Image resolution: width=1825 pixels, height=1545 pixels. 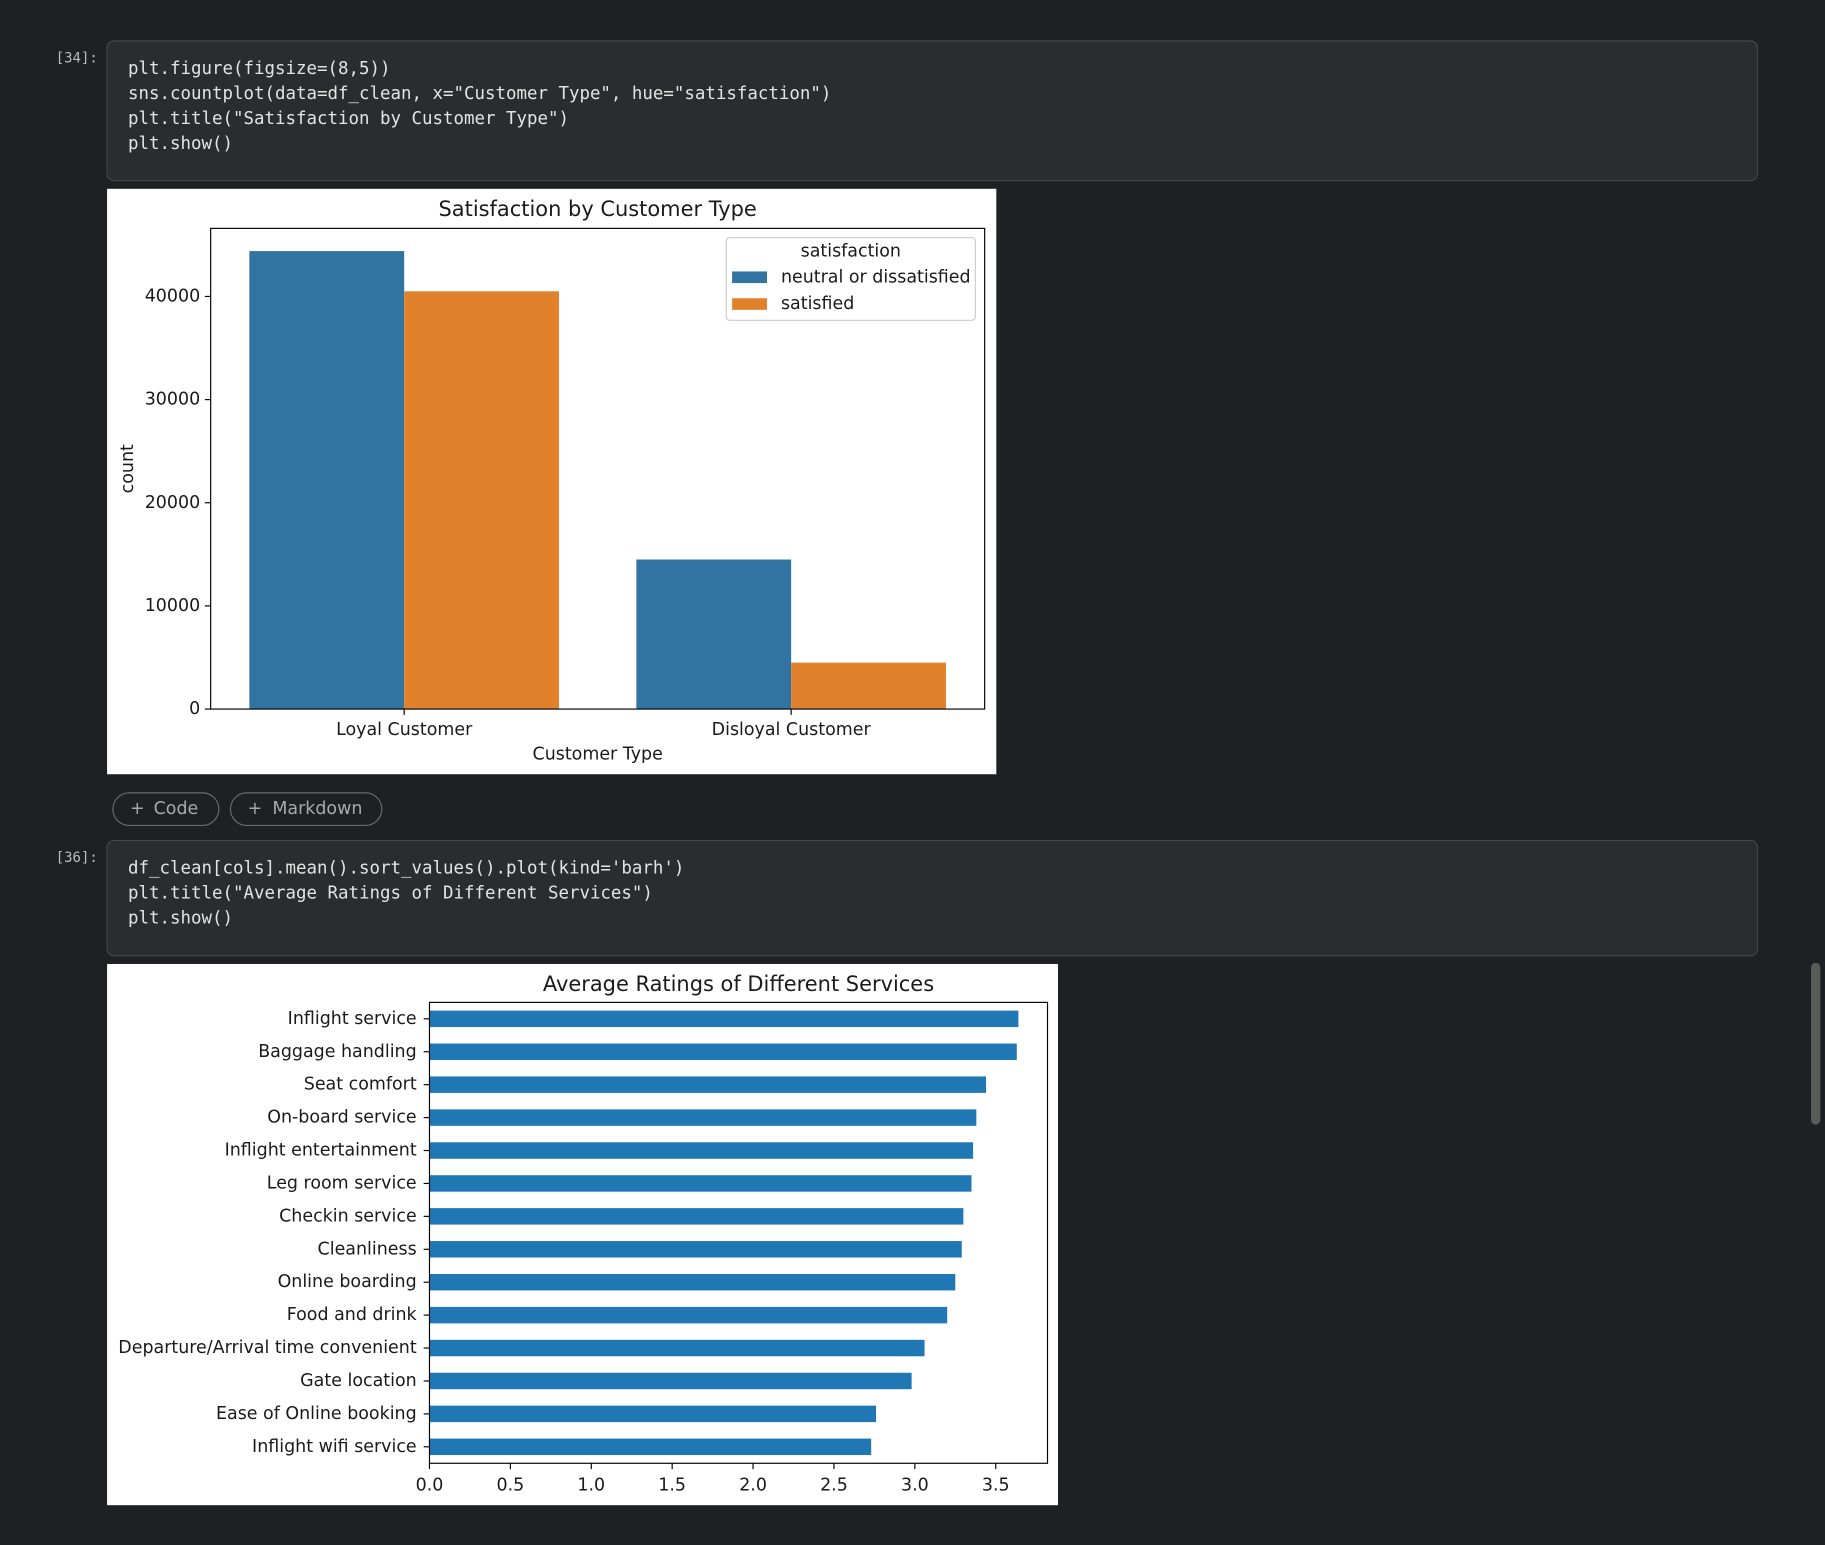 What do you see at coordinates (672, 1485) in the screenshot?
I see `x-tick-label: 1.5` at bounding box center [672, 1485].